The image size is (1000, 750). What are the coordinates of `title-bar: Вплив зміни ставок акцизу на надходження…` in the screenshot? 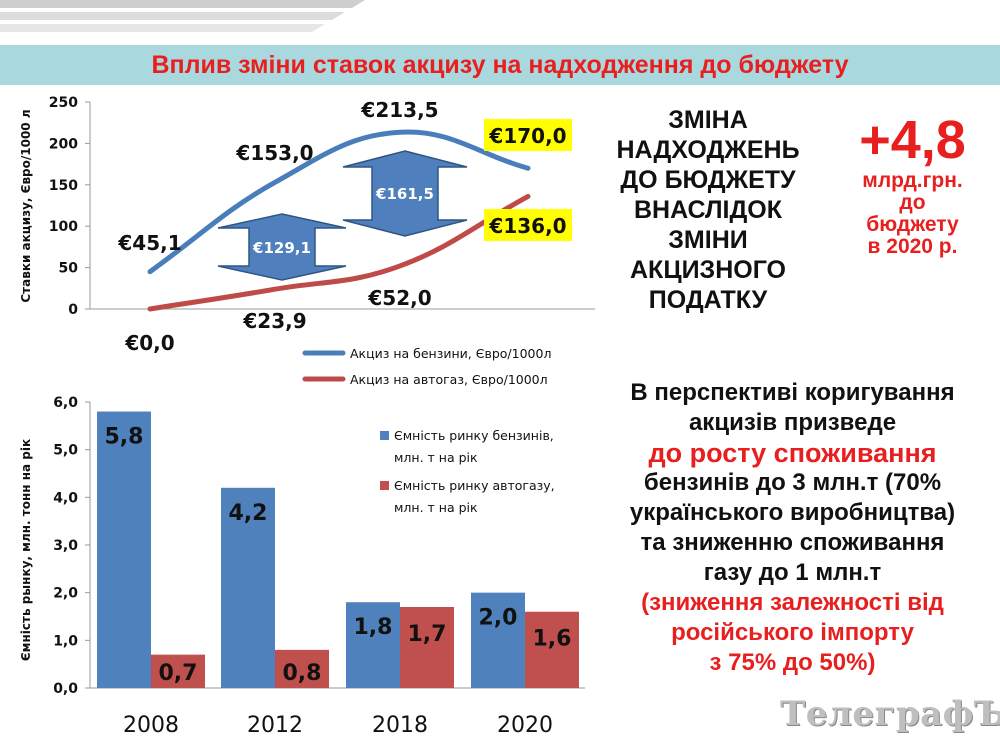 It's located at (500, 65).